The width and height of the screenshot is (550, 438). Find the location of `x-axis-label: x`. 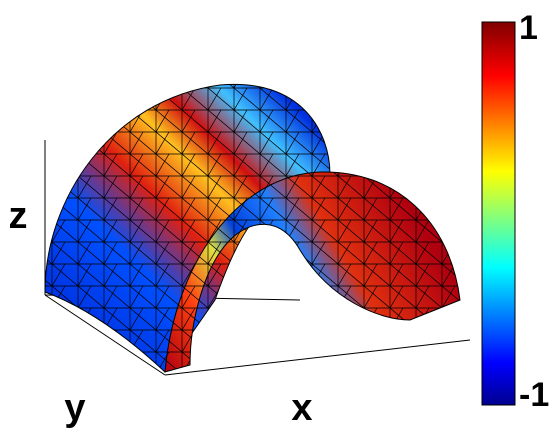

x-axis-label: x is located at coordinates (301, 408).